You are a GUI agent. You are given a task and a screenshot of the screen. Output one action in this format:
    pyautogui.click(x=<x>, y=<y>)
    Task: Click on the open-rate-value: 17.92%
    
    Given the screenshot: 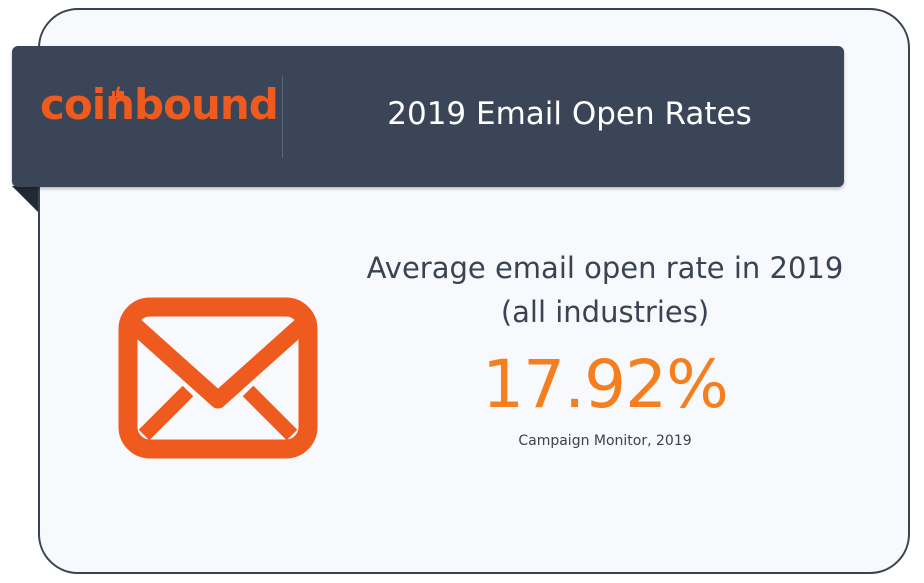 What is the action you would take?
    pyautogui.click(x=605, y=384)
    